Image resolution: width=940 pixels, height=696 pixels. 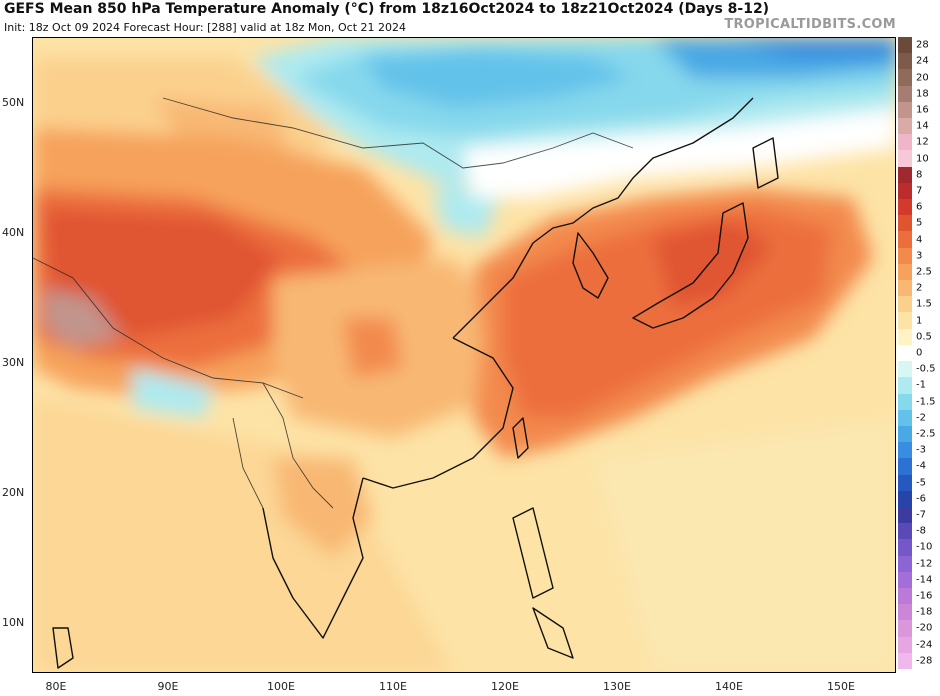 What do you see at coordinates (919, 223) in the screenshot?
I see `colorbar-label: 5` at bounding box center [919, 223].